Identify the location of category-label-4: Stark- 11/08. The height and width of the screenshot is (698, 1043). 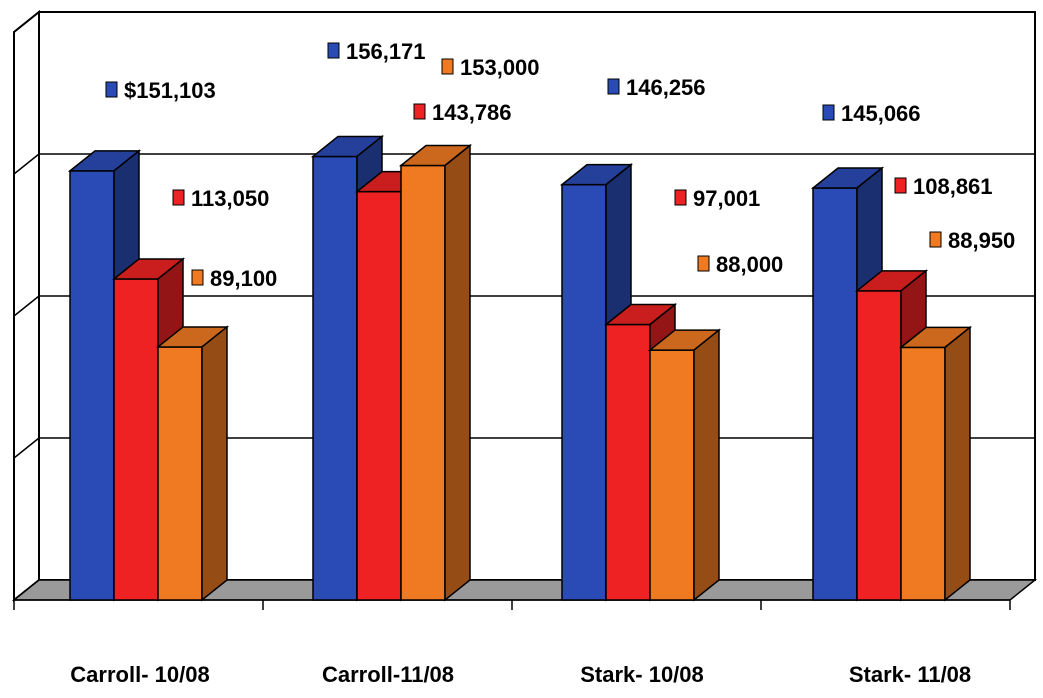
(910, 674).